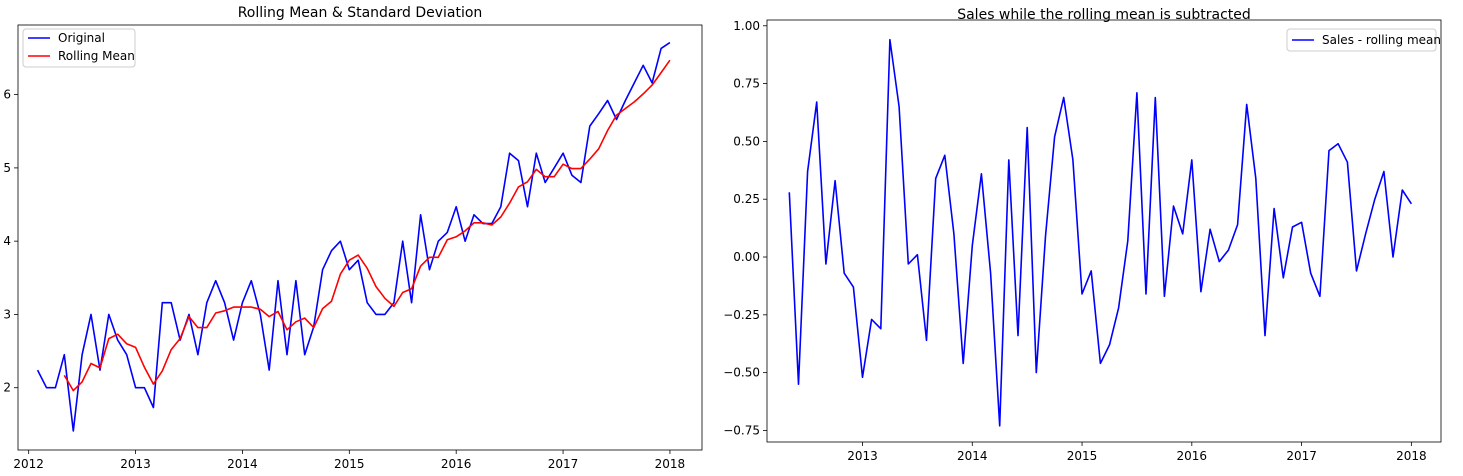  What do you see at coordinates (746, 84) in the screenshot?
I see `y-tick-label: 0.75` at bounding box center [746, 84].